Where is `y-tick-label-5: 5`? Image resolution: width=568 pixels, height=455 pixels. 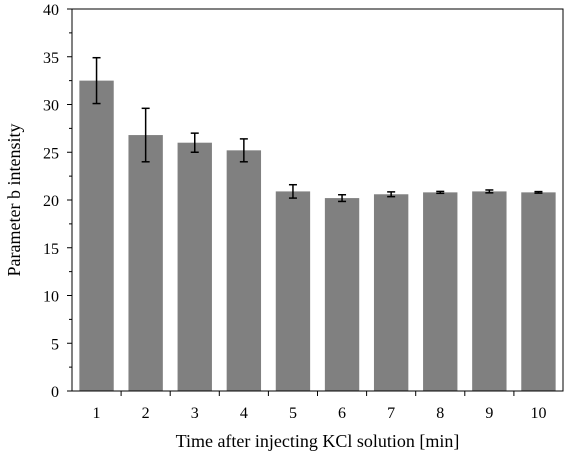
y-tick-label-5: 5 is located at coordinates (55, 344).